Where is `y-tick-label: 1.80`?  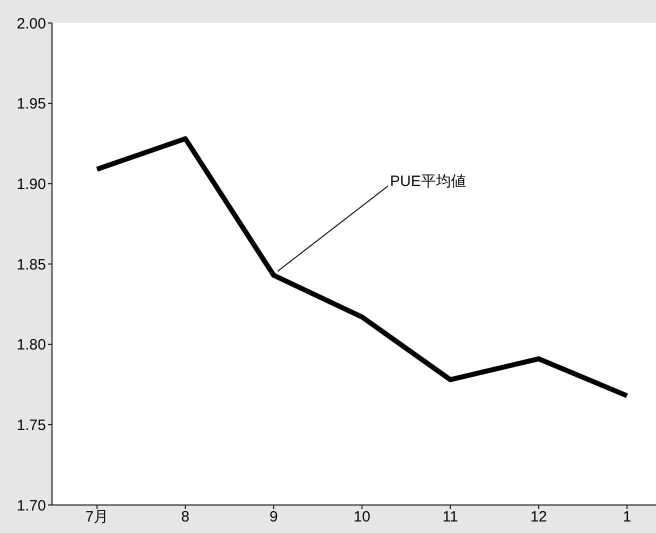 y-tick-label: 1.80 is located at coordinates (31, 345).